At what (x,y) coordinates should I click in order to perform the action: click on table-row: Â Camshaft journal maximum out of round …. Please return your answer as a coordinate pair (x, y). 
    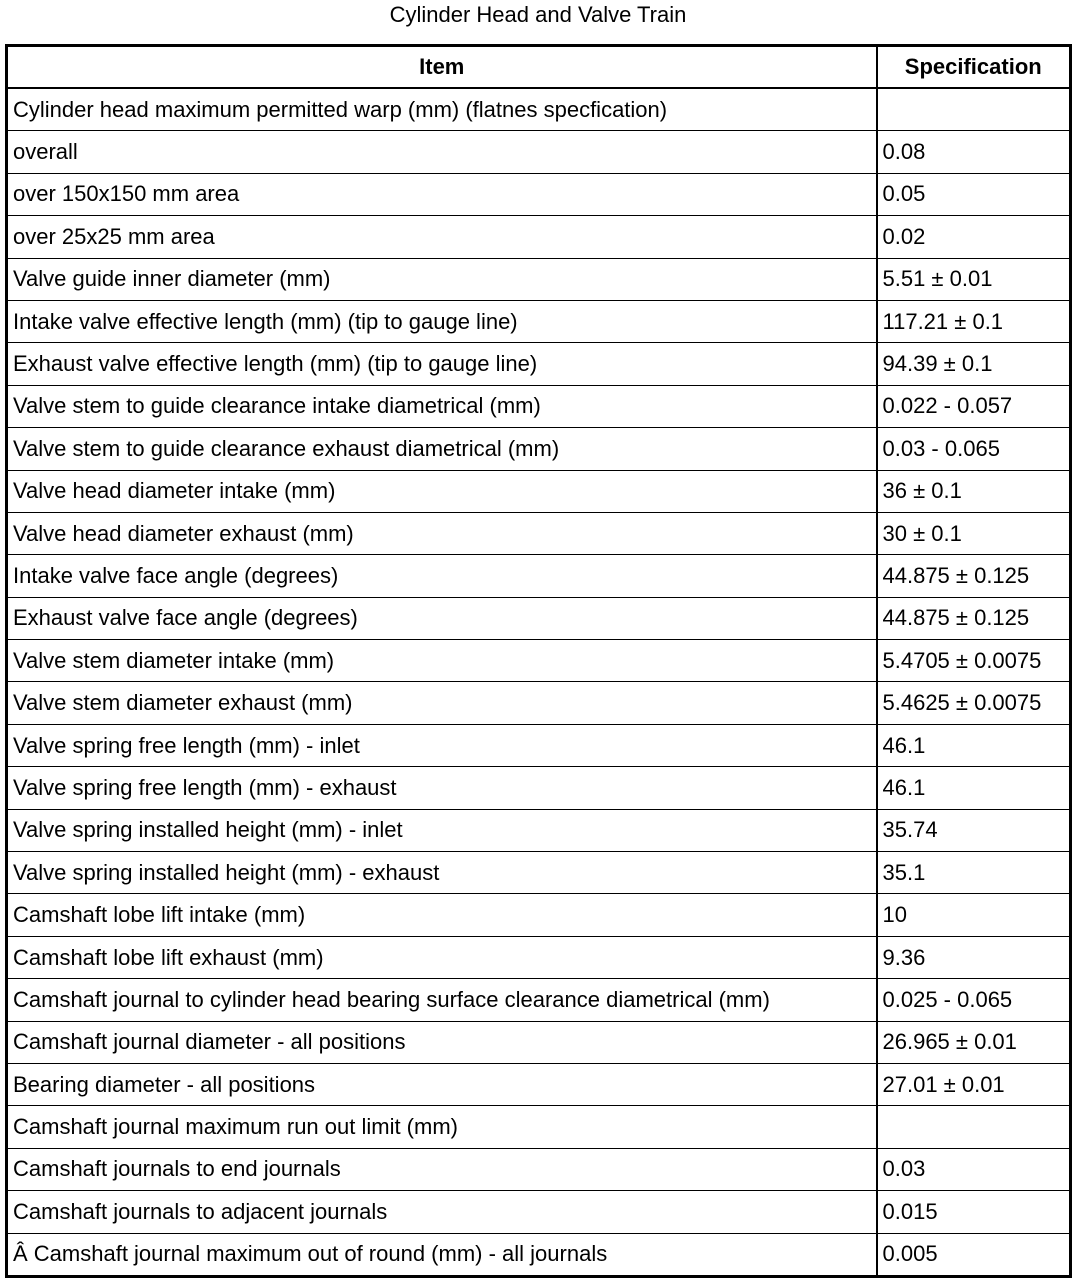
    Looking at the image, I should click on (538, 1254).